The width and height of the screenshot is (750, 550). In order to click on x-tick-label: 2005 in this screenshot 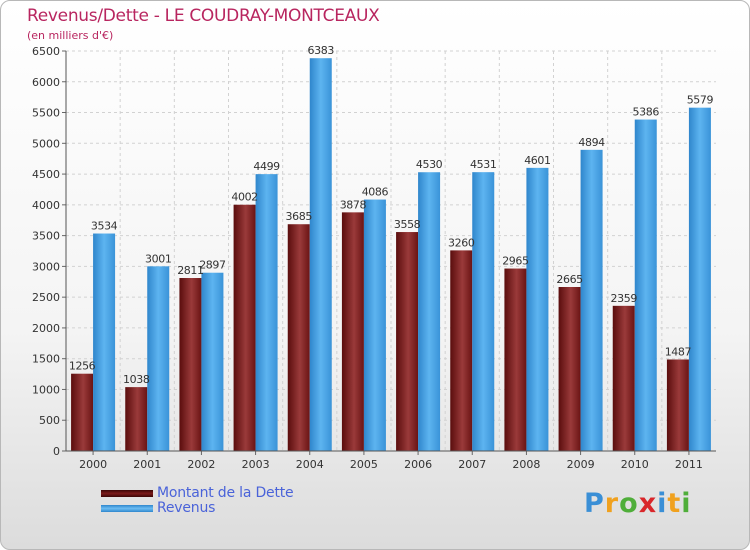, I will do `click(364, 464)`.